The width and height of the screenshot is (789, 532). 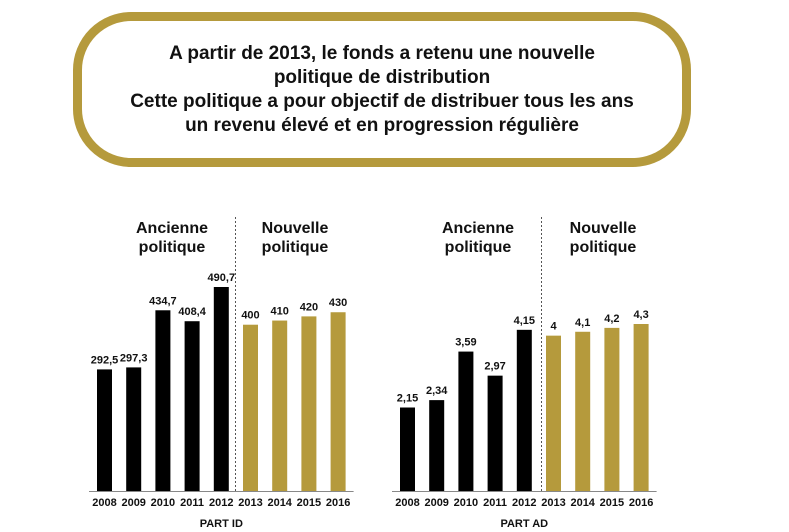 I want to click on tick-label-1-2011: 2011, so click(x=192, y=503).